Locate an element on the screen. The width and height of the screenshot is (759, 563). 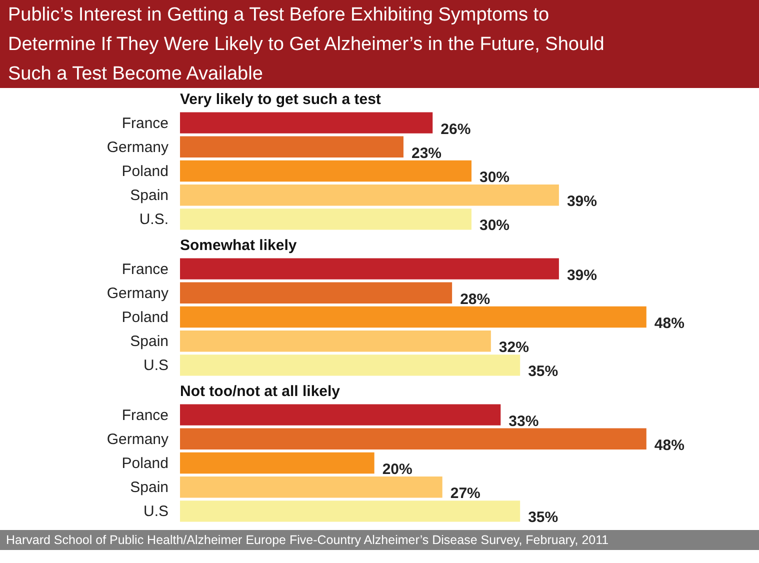
chart-subtitle: Very likely to get such a test is located at coordinates (280, 99).